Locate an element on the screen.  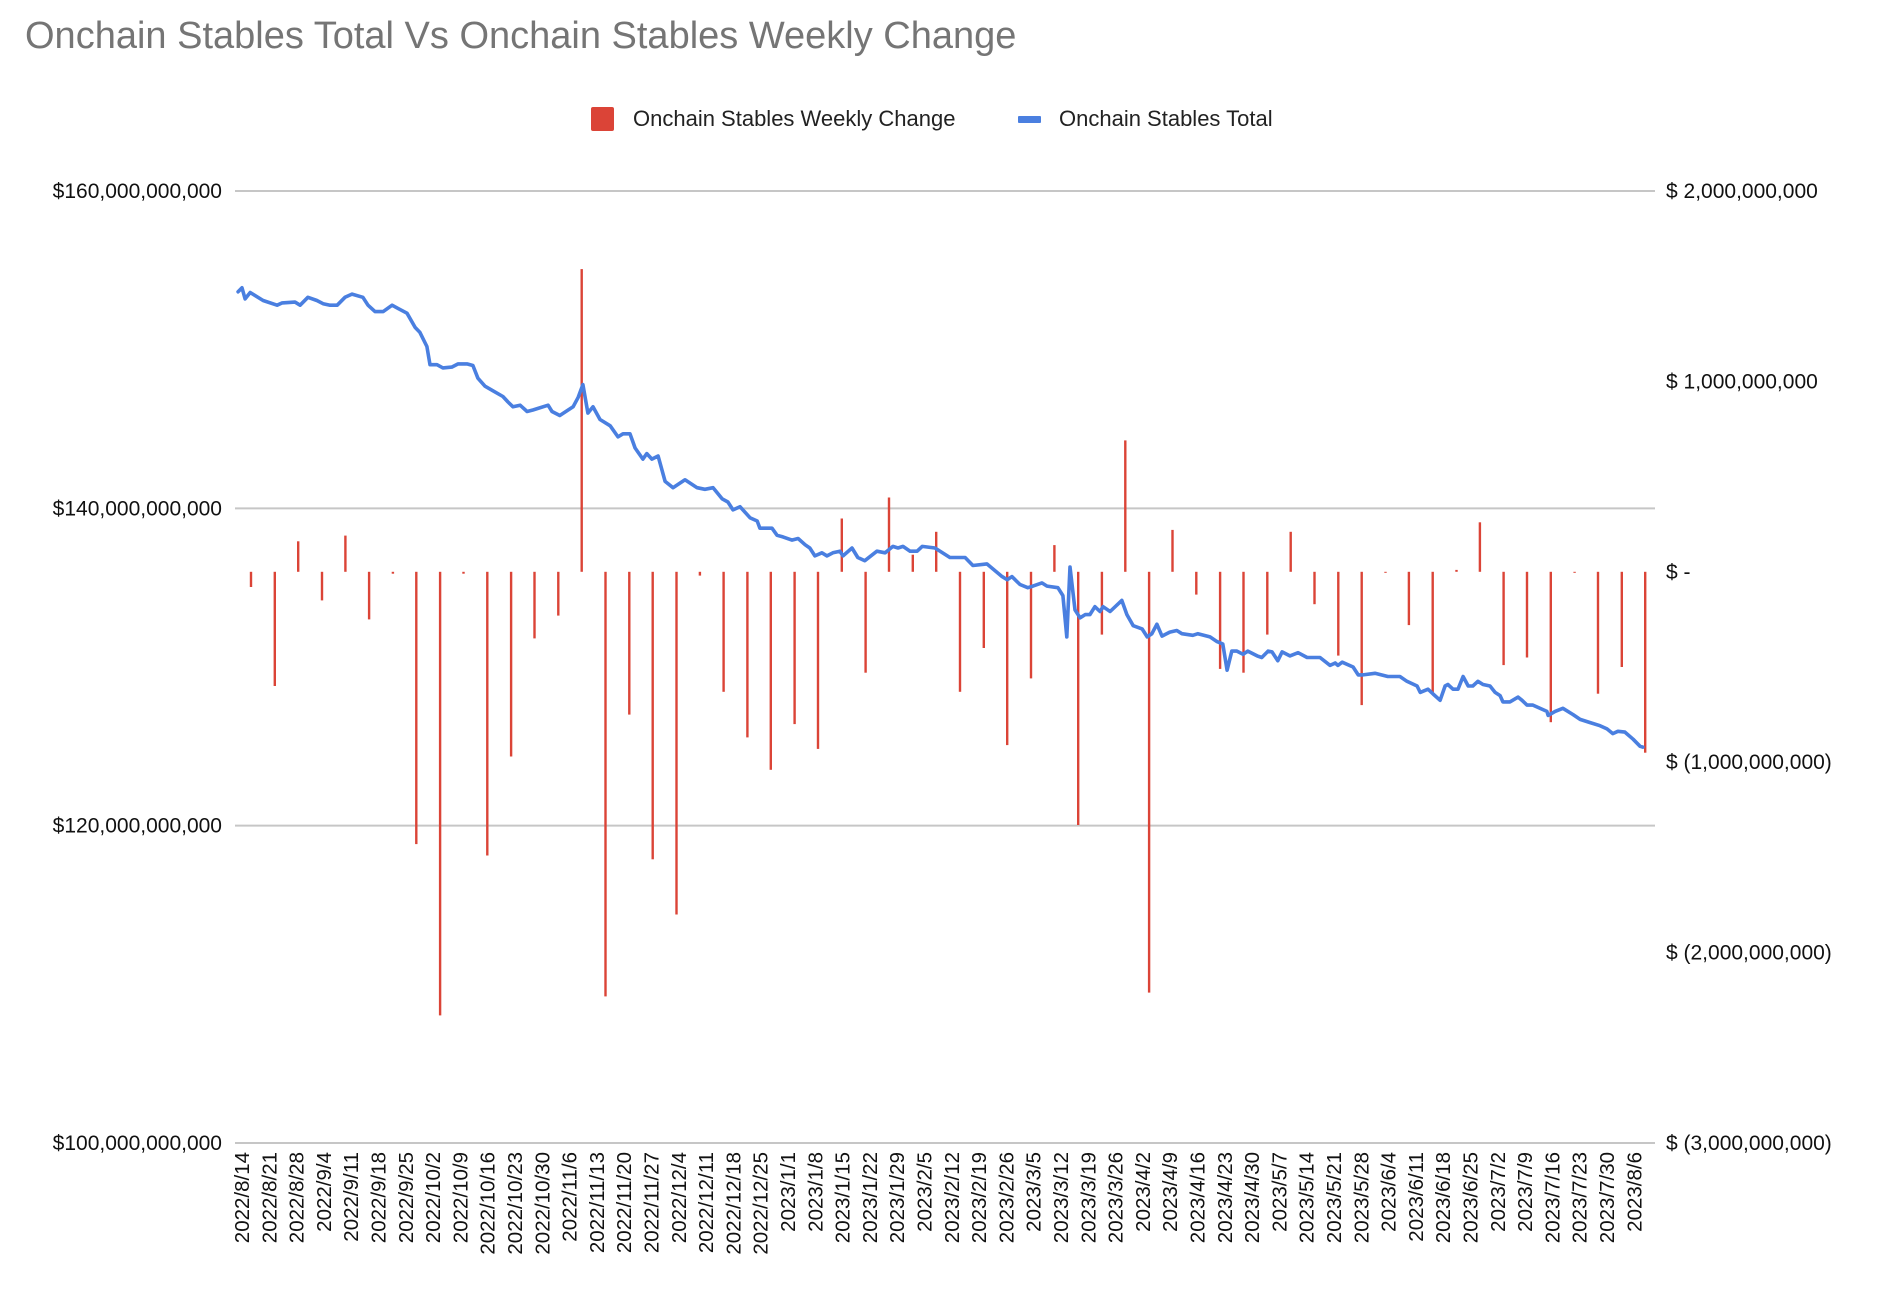
x-axis-tick-label: 2023/5/21 is located at coordinates (1334, 1197).